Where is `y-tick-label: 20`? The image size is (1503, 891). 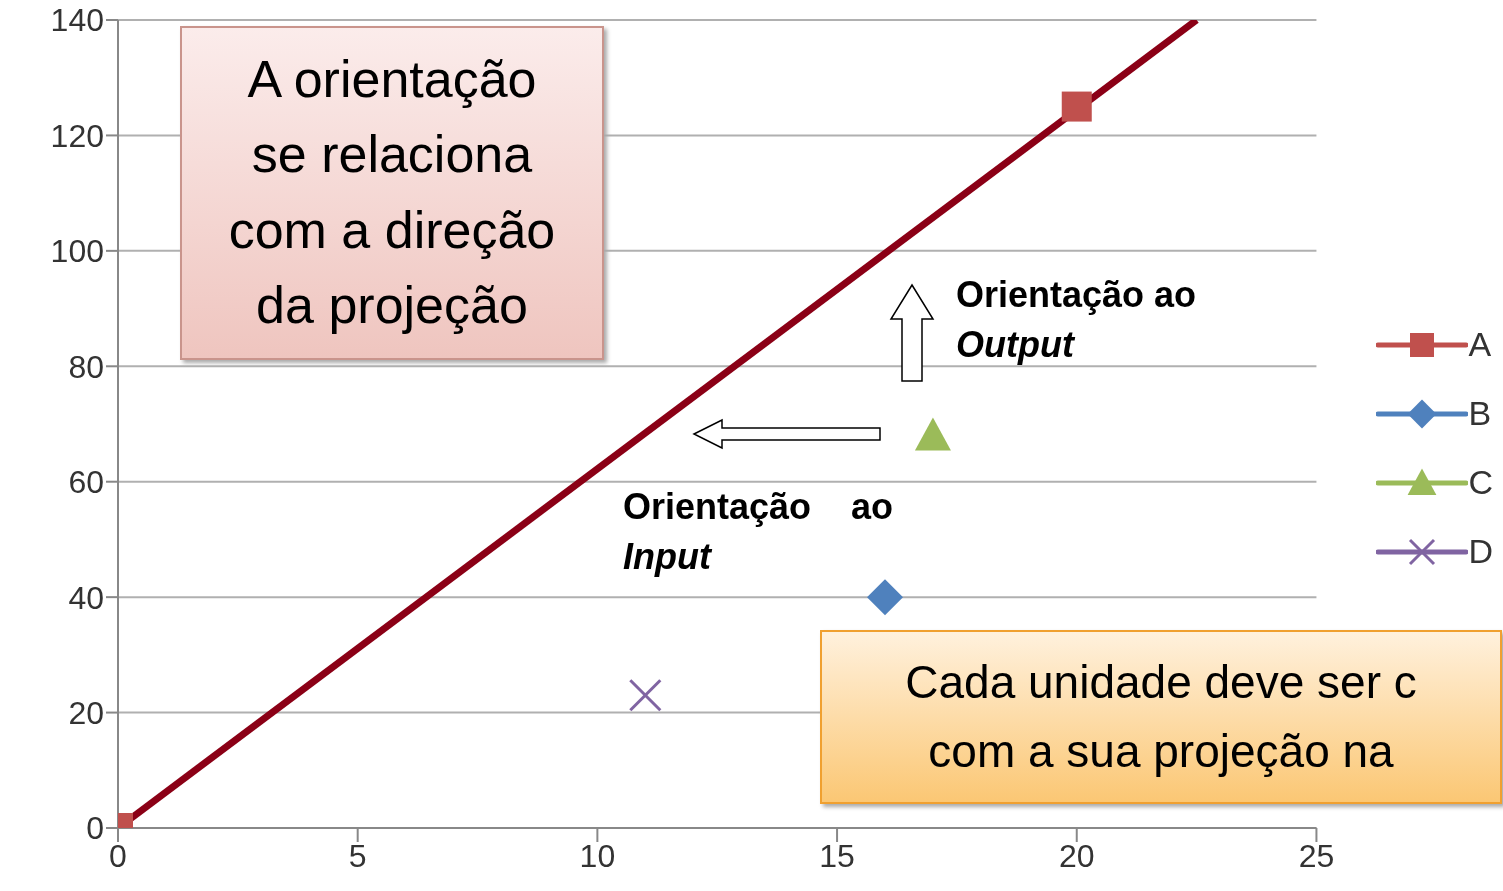 y-tick-label: 20 is located at coordinates (86, 712).